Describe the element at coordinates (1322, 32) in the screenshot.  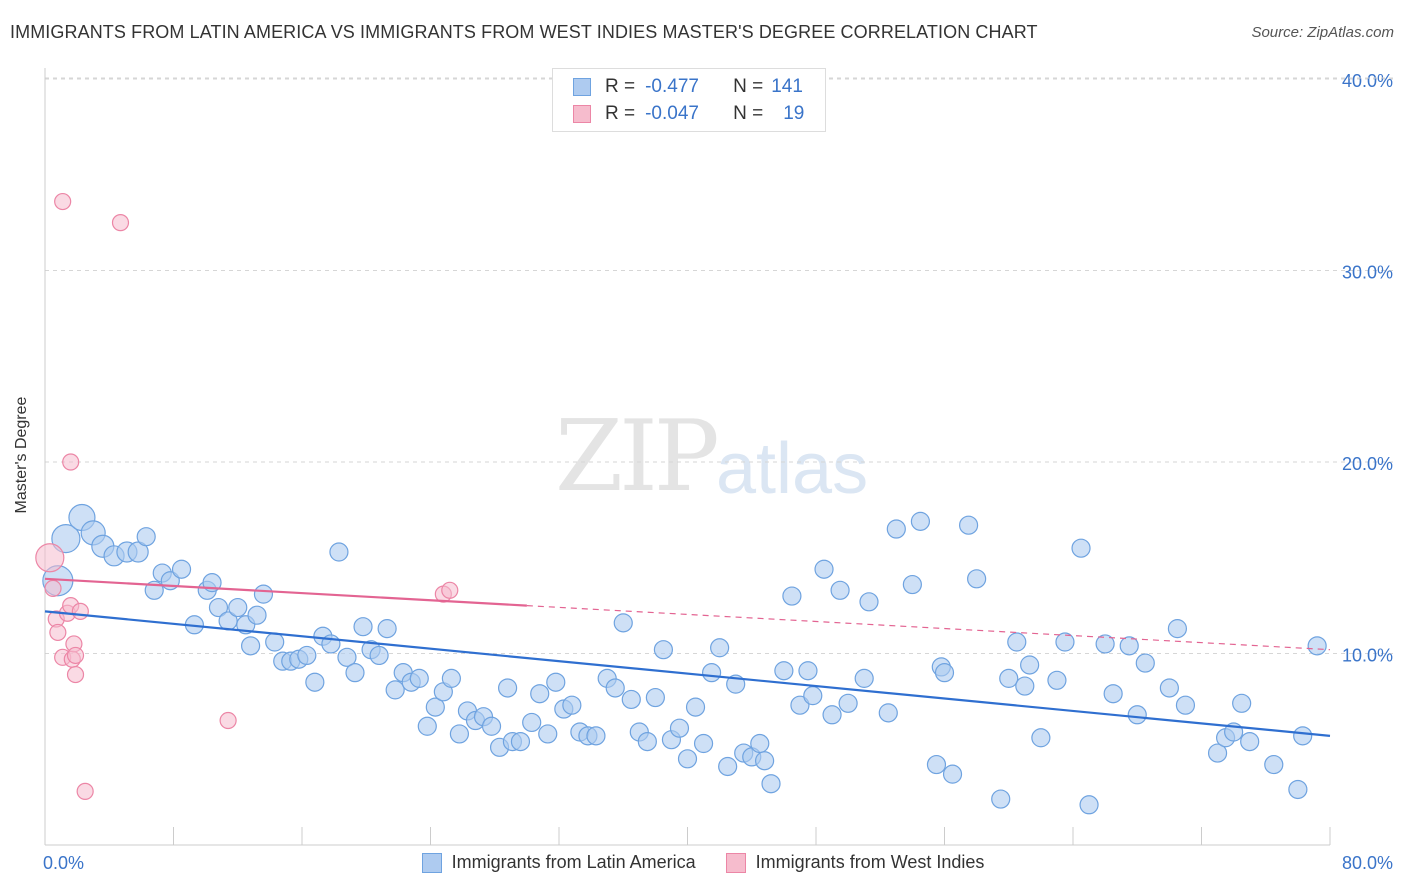
I see `source-label: Source: ZipAtlas.com` at that location.